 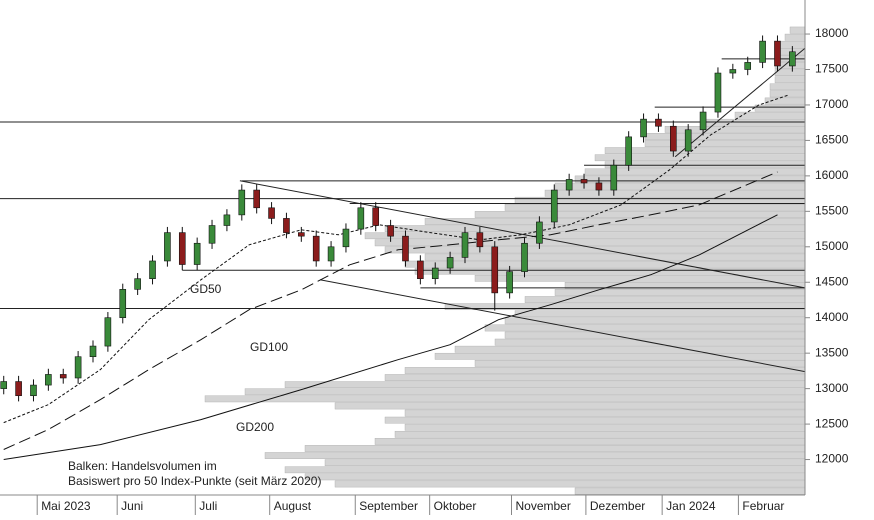 I want to click on x-tick-label: Juni, so click(x=132, y=506).